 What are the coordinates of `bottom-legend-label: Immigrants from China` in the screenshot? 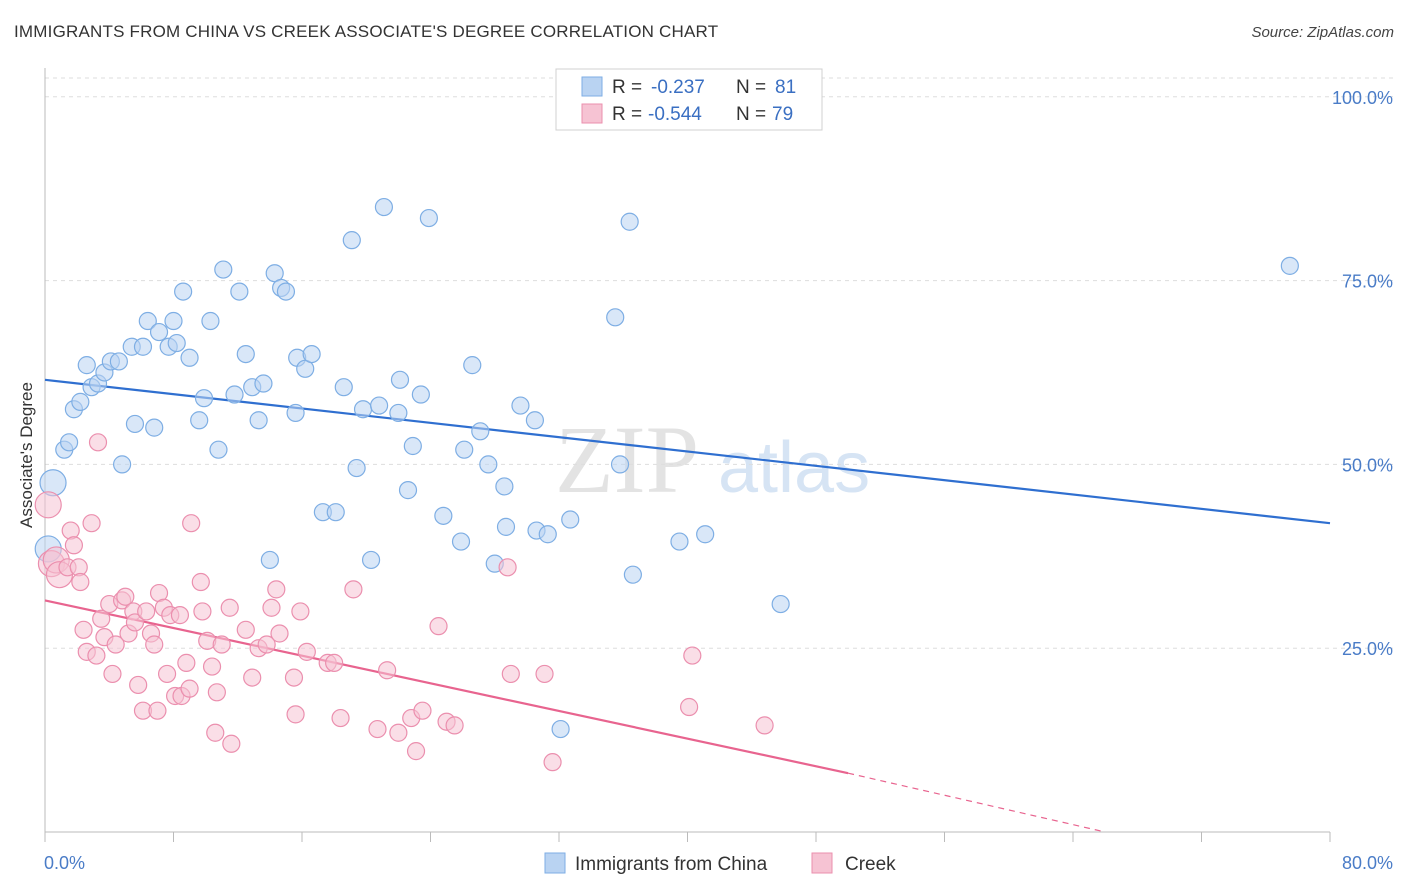 It's located at (671, 864).